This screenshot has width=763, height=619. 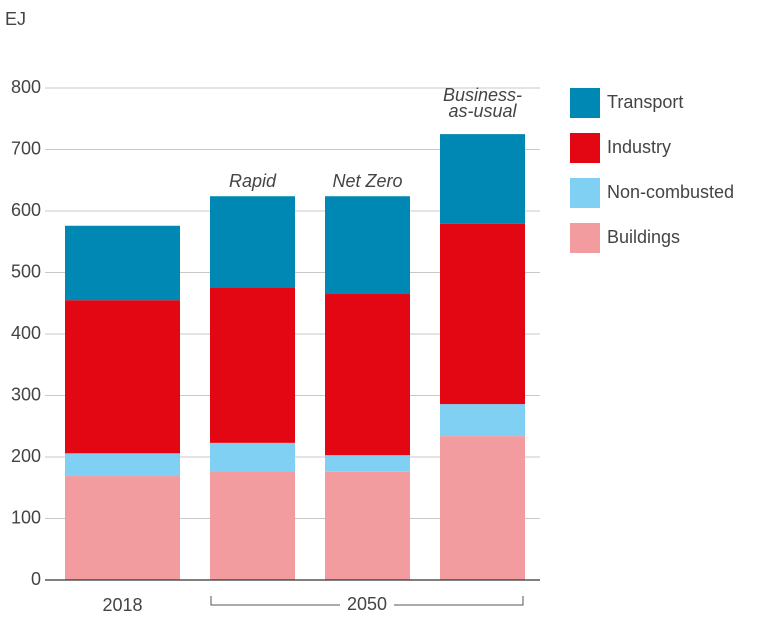 I want to click on y-axis-label: EJ, so click(x=15, y=19).